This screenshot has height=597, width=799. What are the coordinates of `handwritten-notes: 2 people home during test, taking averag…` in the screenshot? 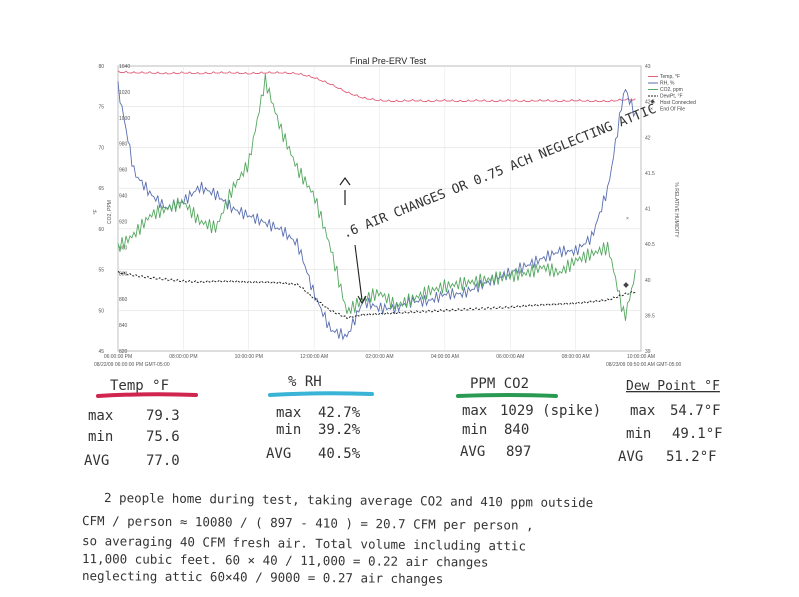 It's located at (337, 538).